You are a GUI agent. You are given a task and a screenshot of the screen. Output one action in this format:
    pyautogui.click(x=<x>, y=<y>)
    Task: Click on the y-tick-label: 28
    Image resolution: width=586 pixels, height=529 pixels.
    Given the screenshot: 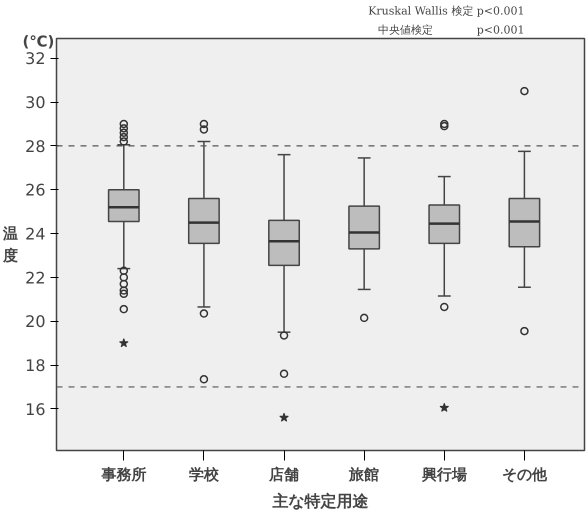 What is the action you would take?
    pyautogui.click(x=35, y=146)
    